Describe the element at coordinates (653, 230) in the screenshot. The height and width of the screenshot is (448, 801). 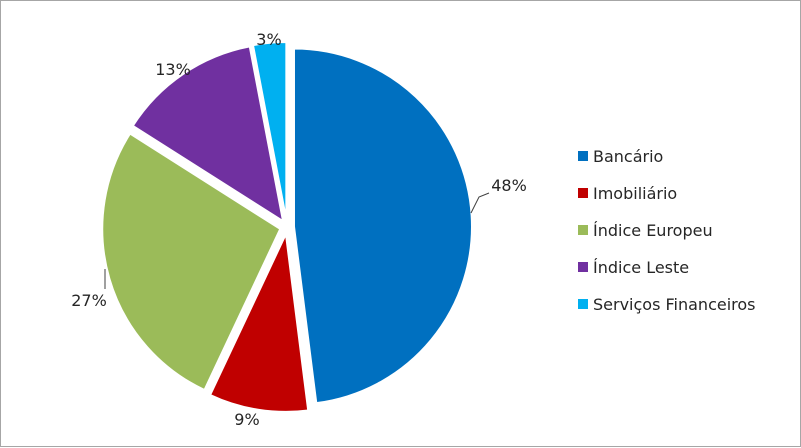
I see `legend-label-indice-europeu: Índice Europeu` at that location.